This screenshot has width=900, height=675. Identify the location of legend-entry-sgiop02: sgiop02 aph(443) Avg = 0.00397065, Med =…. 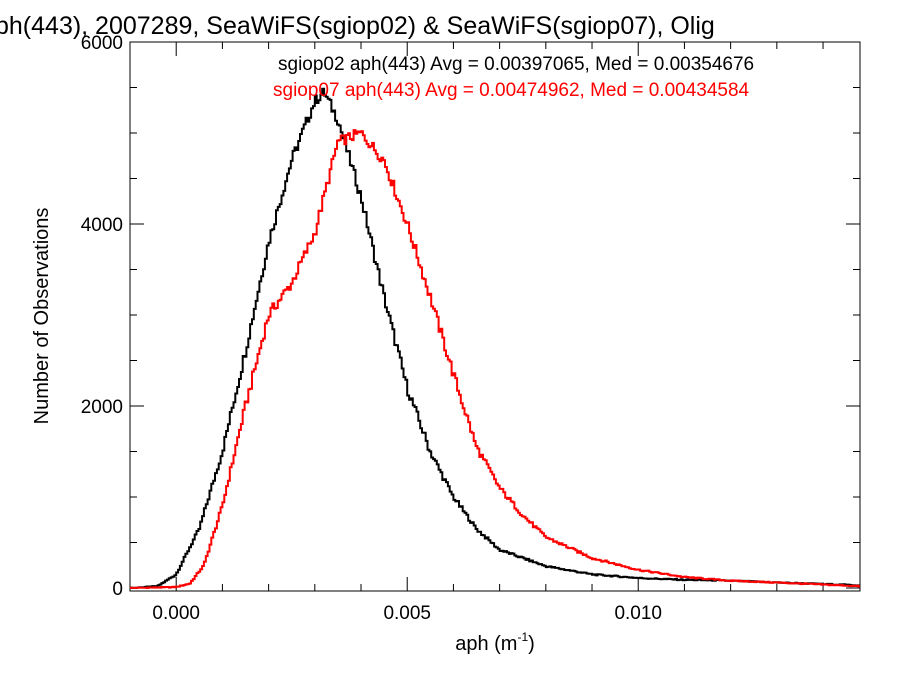
(516, 64).